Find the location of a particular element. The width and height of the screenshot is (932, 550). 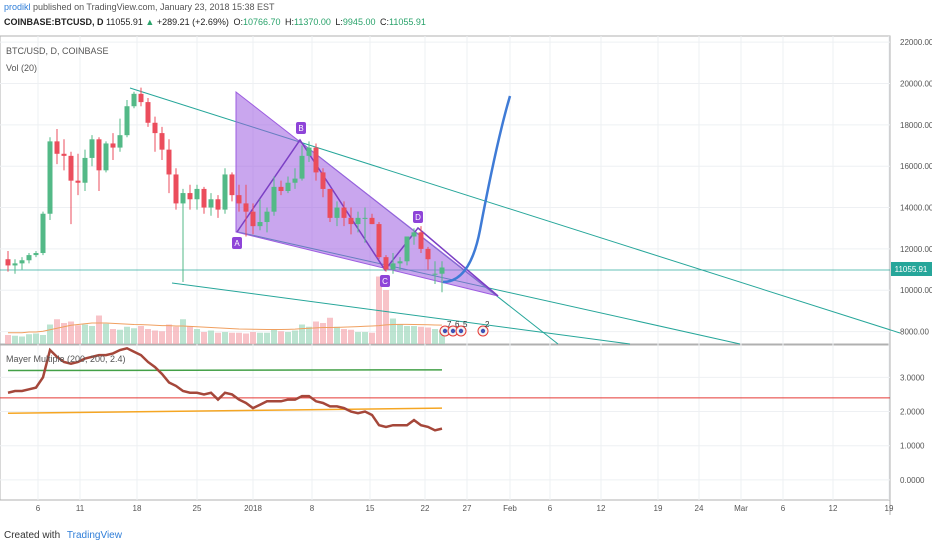

low-label: L: is located at coordinates (339, 22).